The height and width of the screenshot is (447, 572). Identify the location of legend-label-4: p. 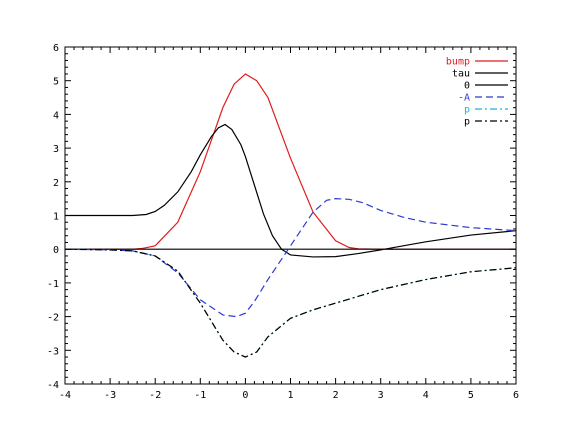
(467, 110).